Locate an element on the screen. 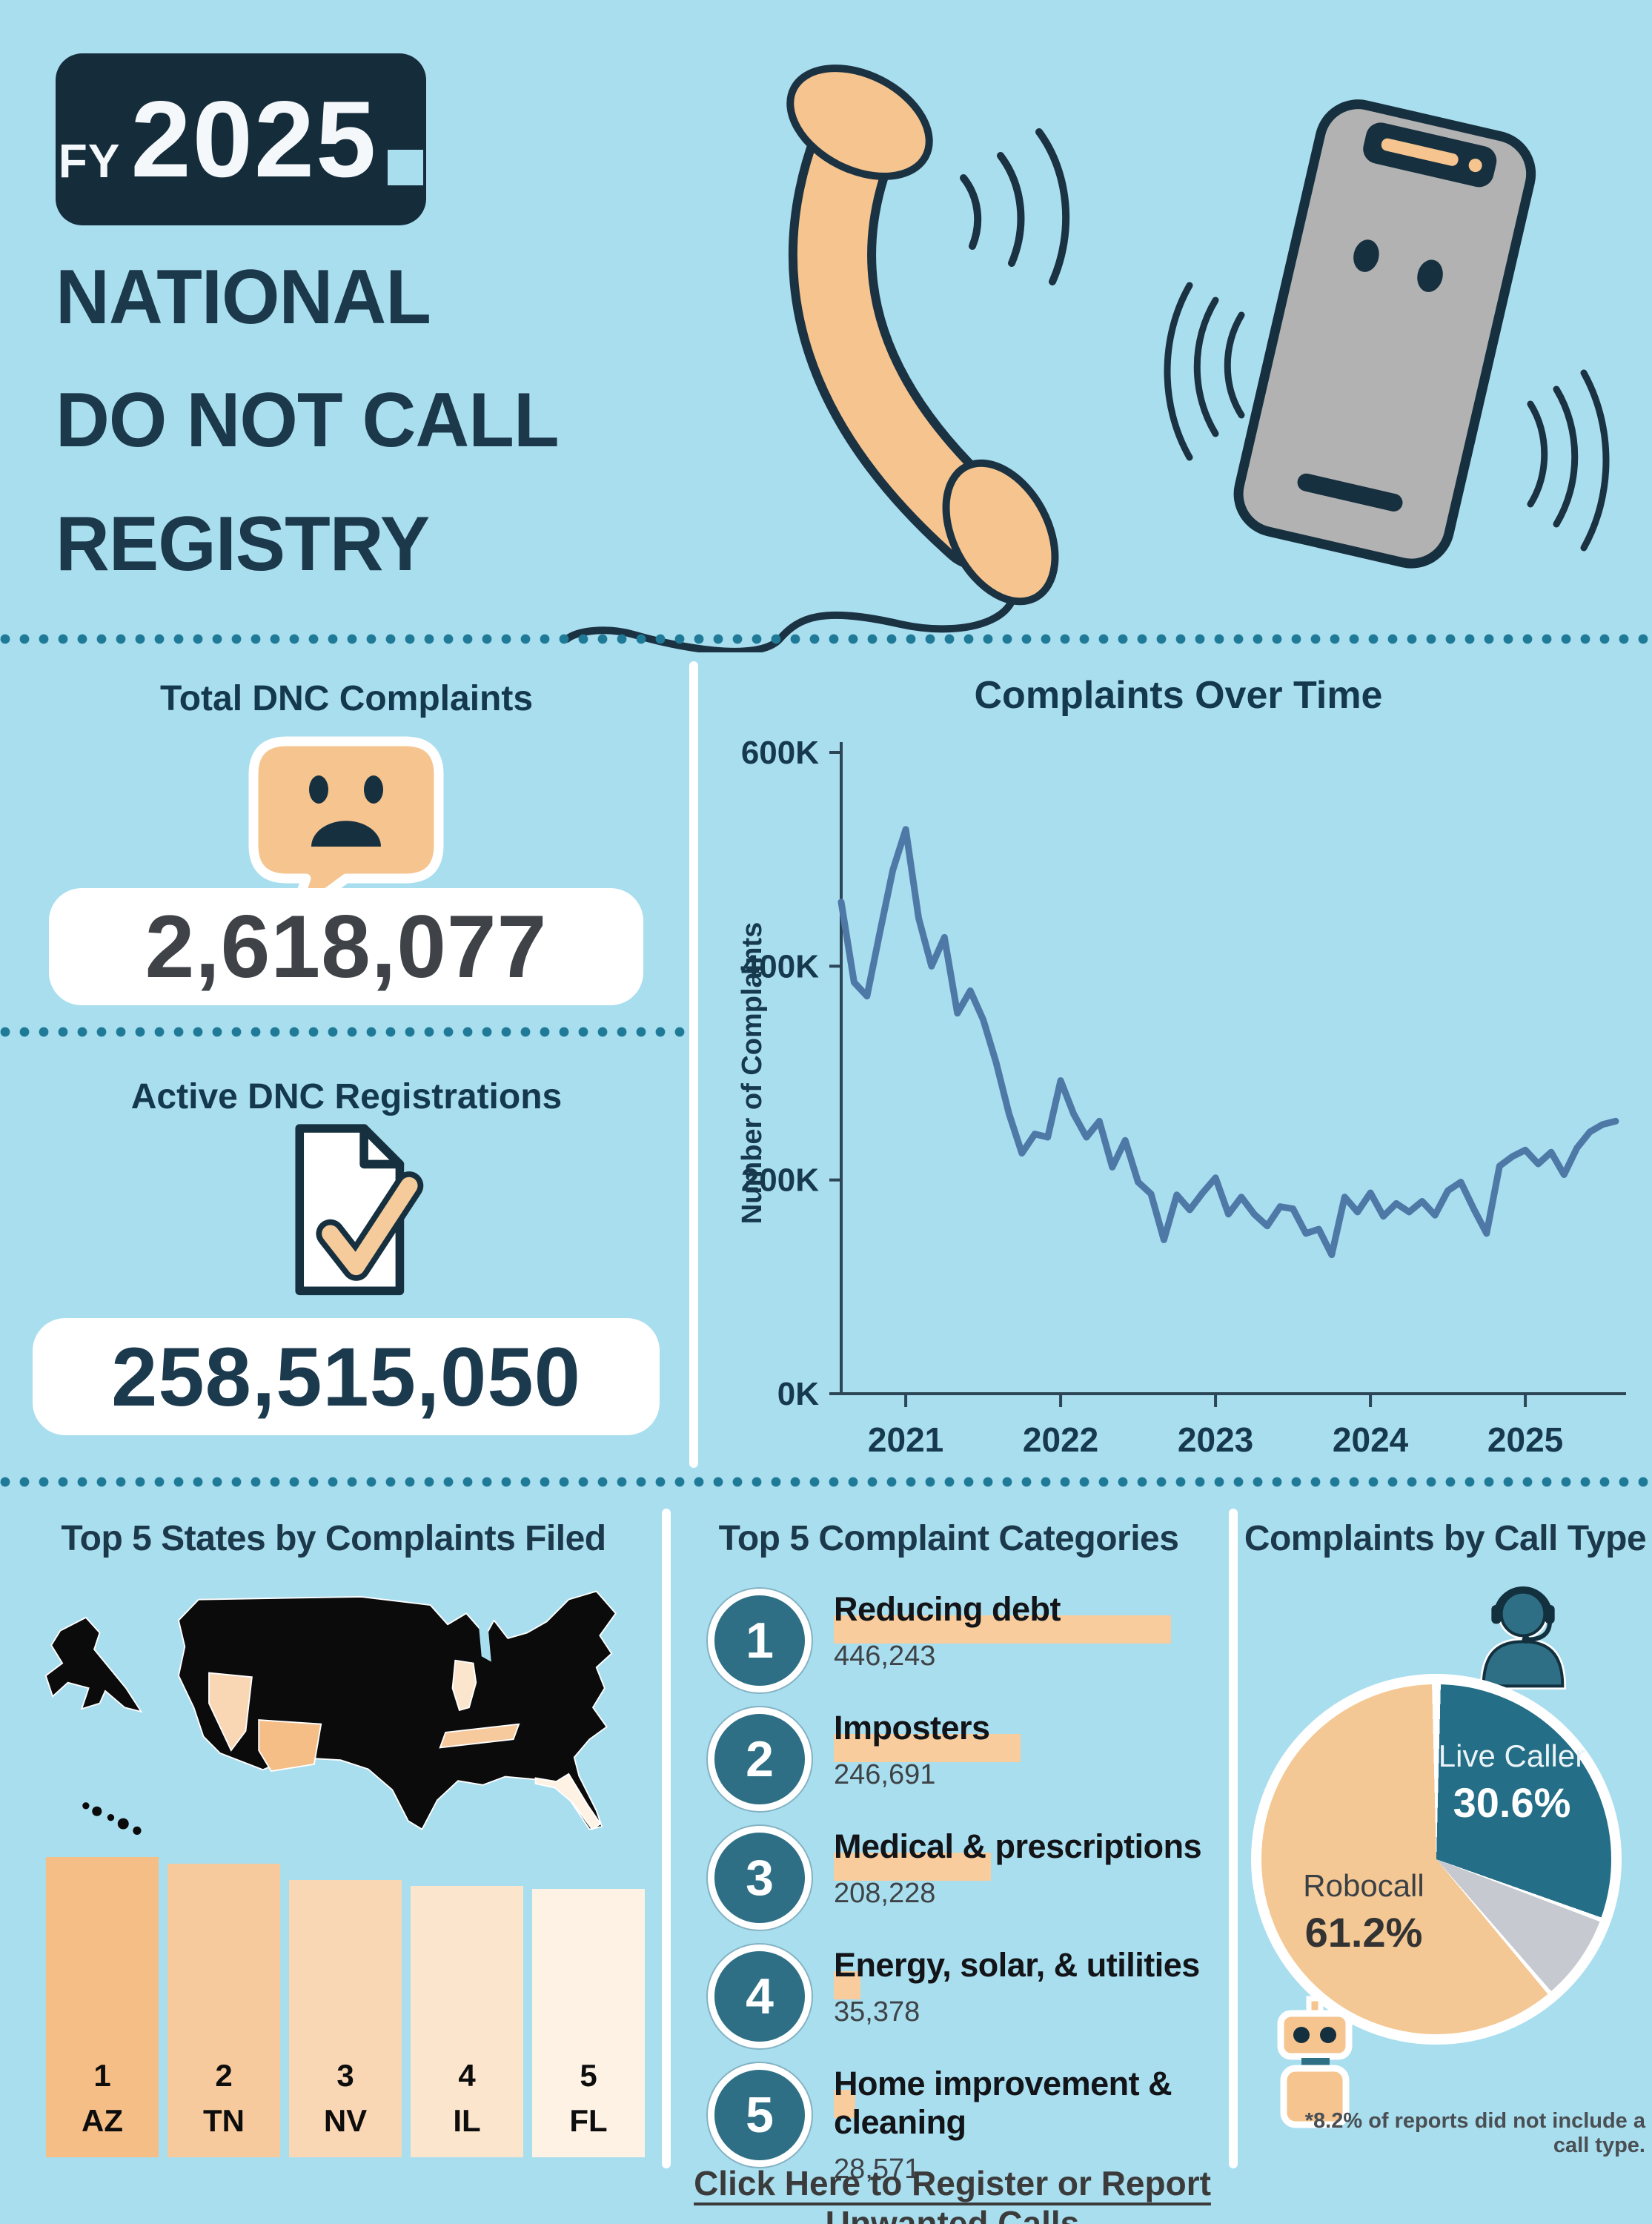  state-code: FL is located at coordinates (588, 2121).